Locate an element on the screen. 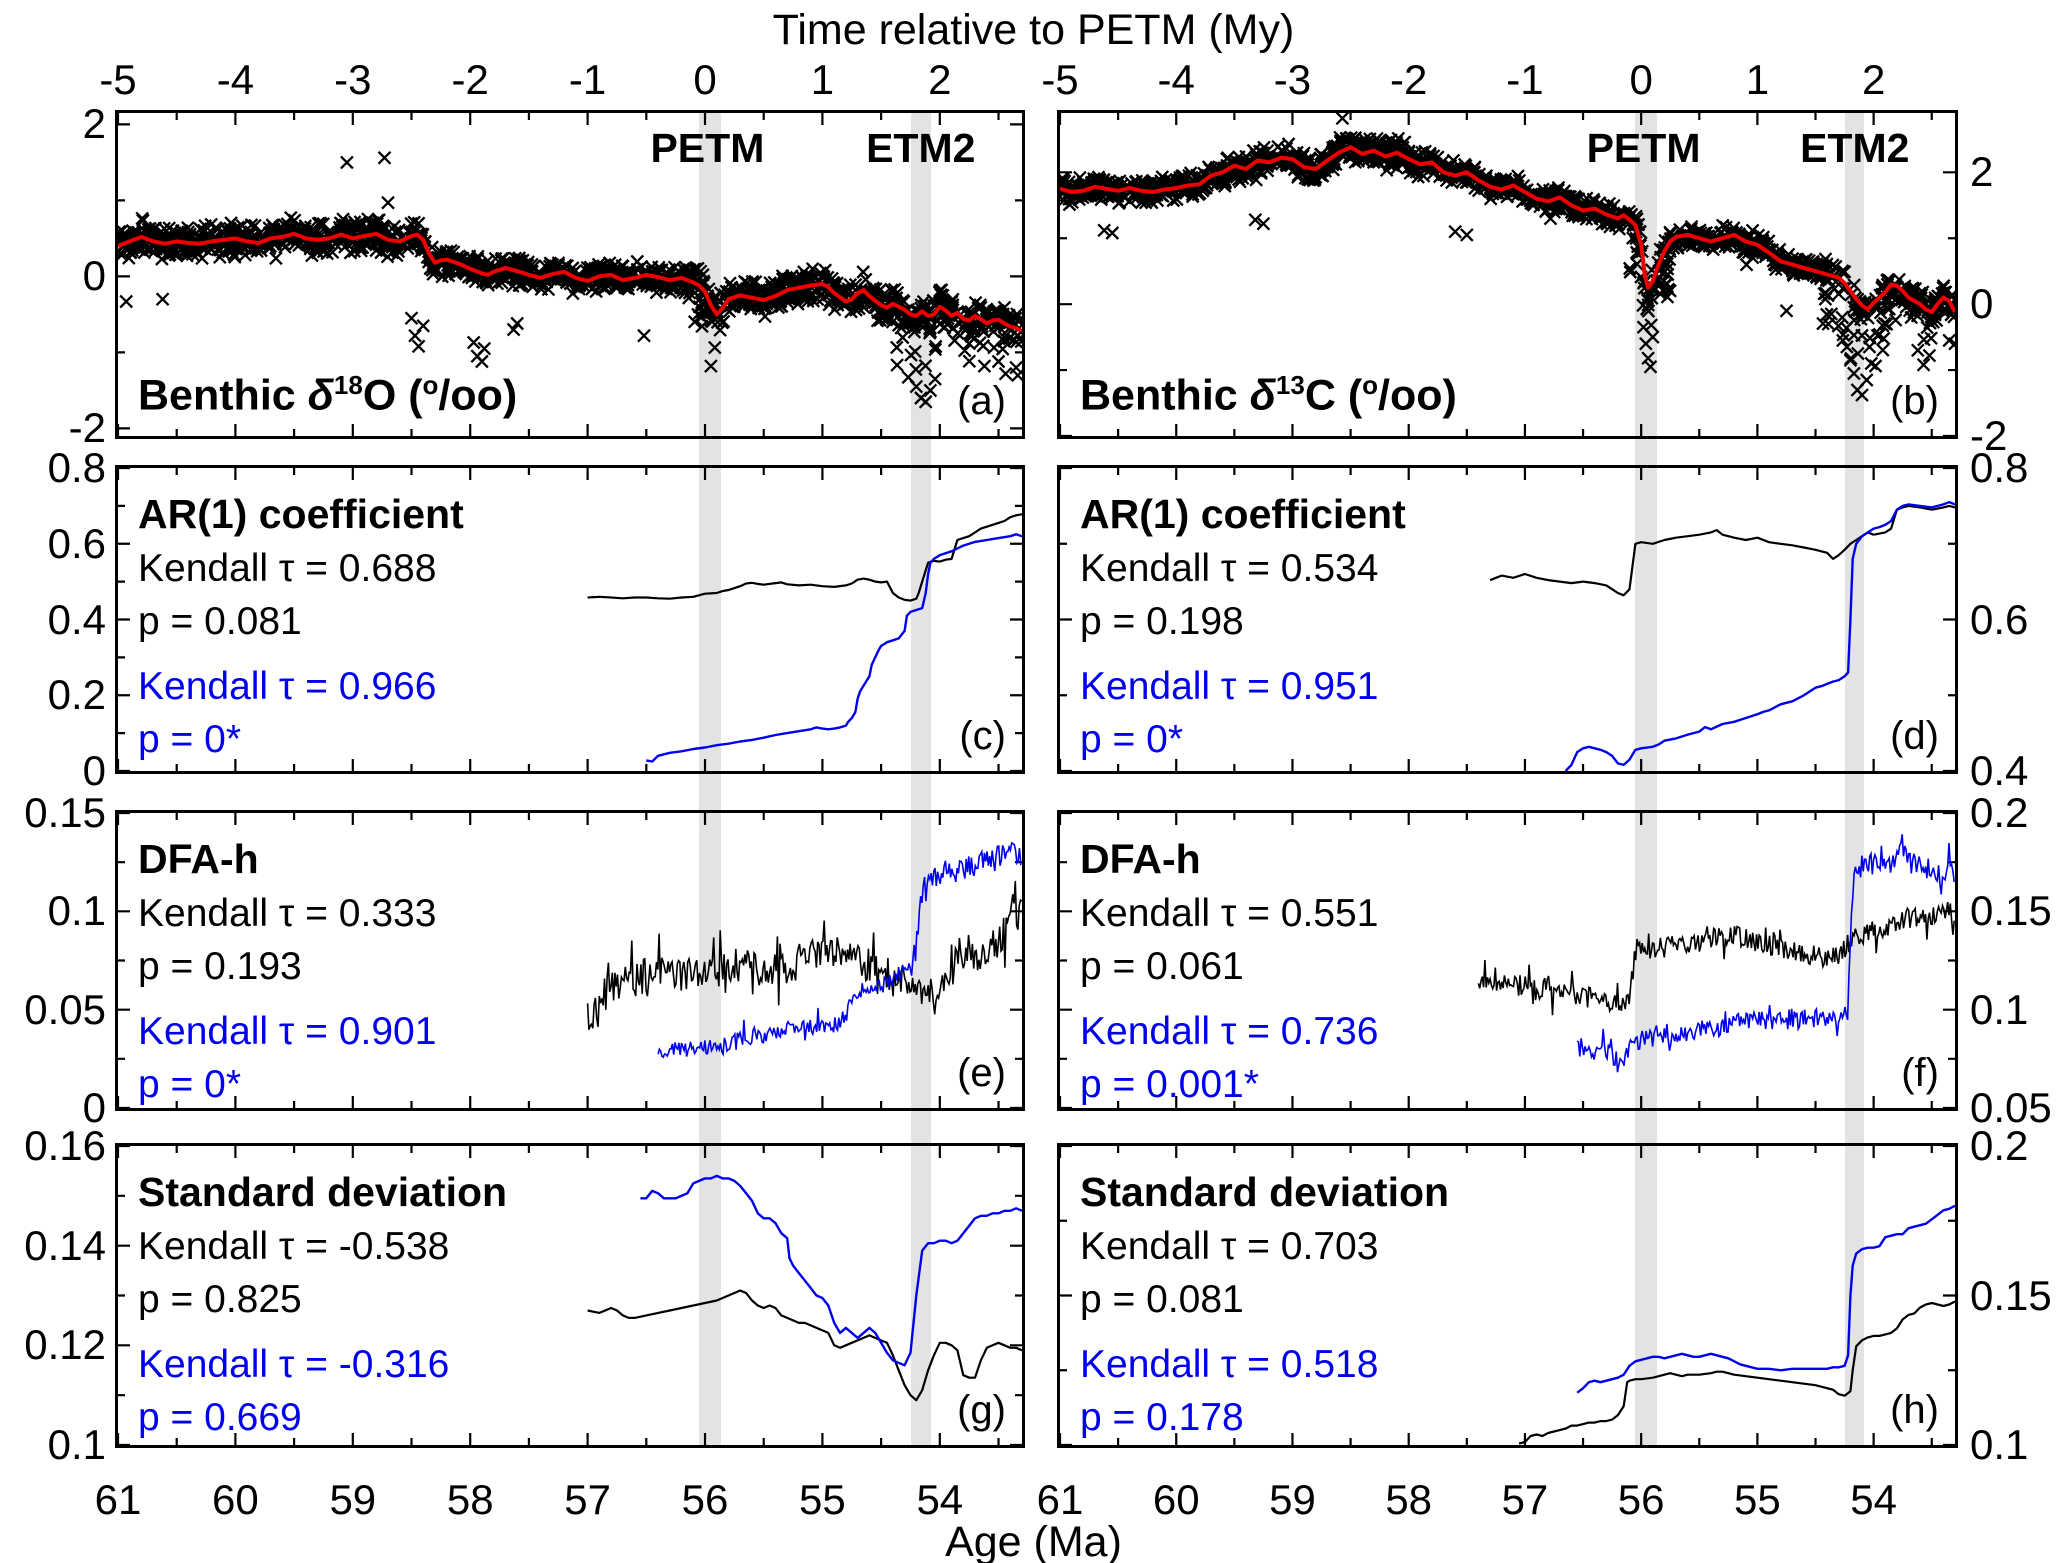 Image resolution: width=2067 pixels, height=1563 pixels. series-label-d13c: Benthic δ13C (o/oo) is located at coordinates (1268, 394).